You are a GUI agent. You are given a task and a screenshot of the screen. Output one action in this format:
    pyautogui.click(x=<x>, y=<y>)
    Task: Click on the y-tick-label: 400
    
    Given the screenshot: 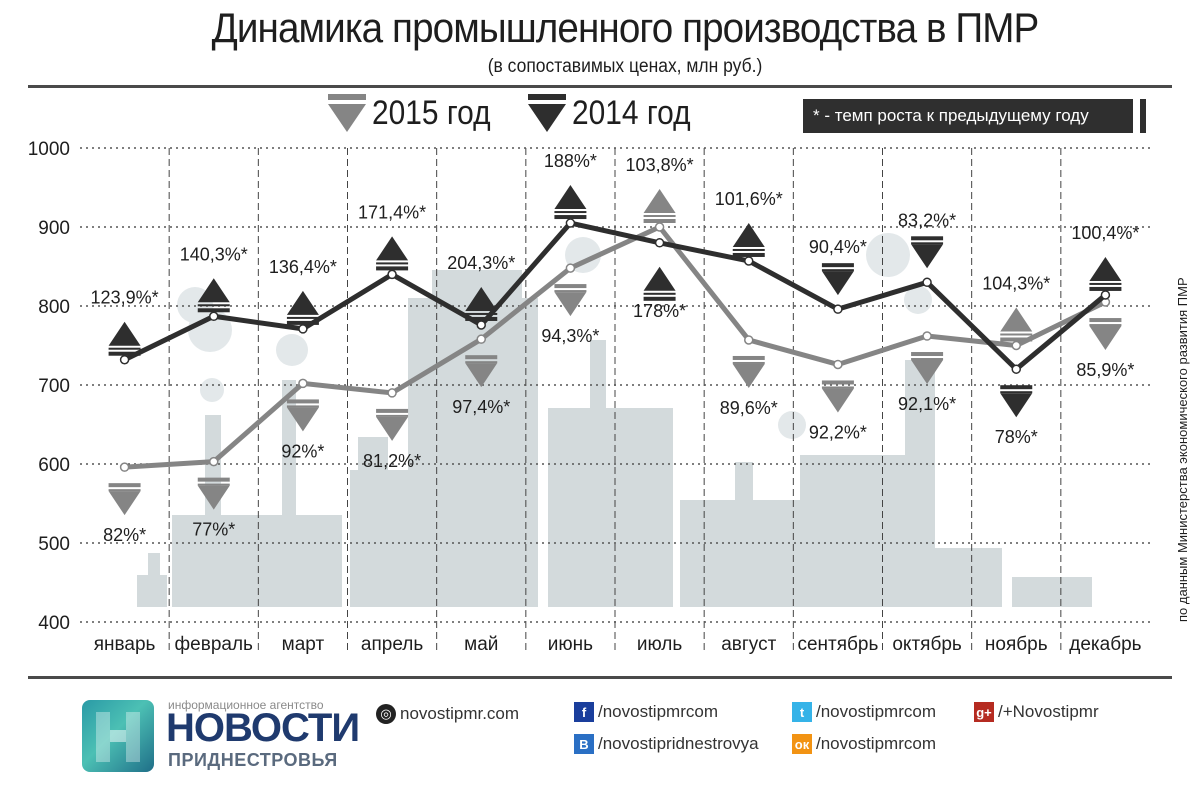 What is the action you would take?
    pyautogui.click(x=54, y=623)
    